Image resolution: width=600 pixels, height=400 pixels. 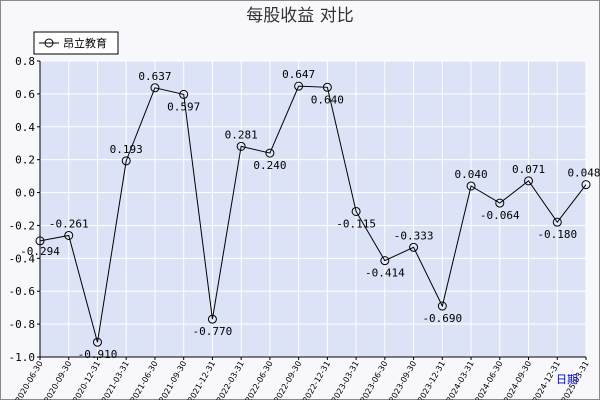 What do you see at coordinates (269, 165) in the screenshot?
I see `data-label: 0.240` at bounding box center [269, 165].